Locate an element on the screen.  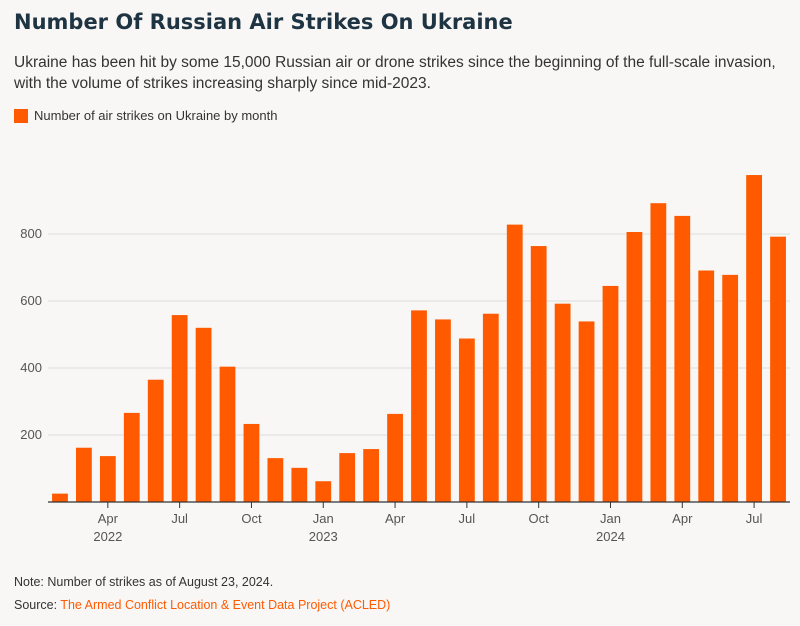
y-tick-label: 200 is located at coordinates (31, 434).